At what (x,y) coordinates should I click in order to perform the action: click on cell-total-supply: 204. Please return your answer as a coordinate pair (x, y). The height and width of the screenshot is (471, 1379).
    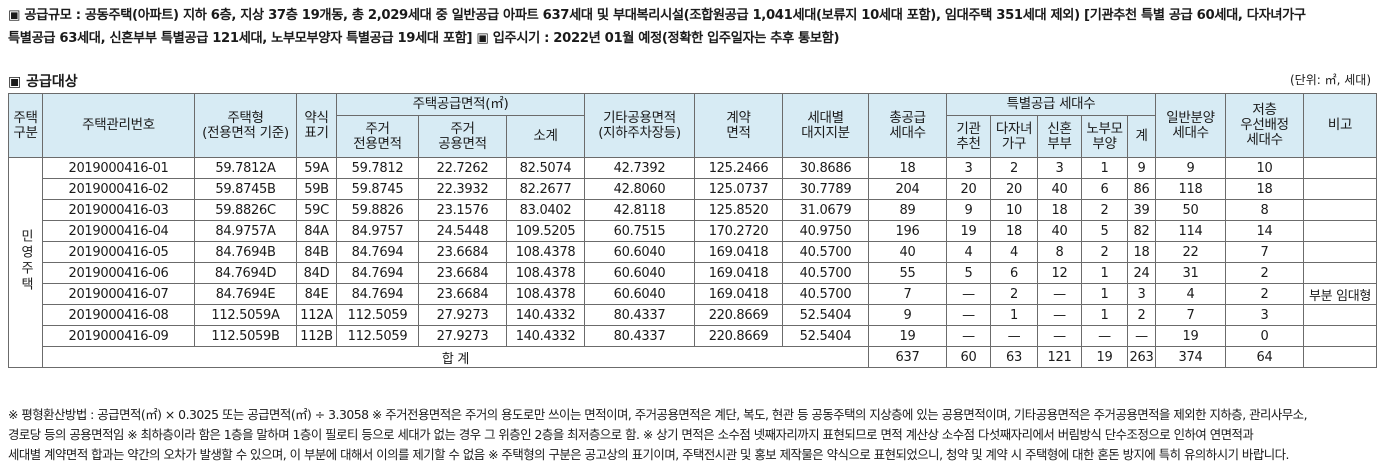
    Looking at the image, I should click on (908, 189).